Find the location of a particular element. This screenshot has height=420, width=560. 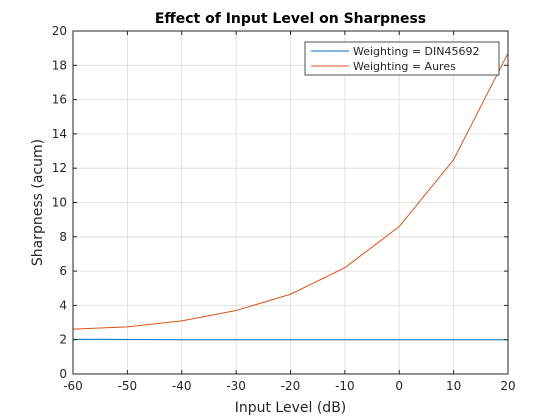

legend: Weighting = DIN45692 Weighting = Aures is located at coordinates (402, 58).